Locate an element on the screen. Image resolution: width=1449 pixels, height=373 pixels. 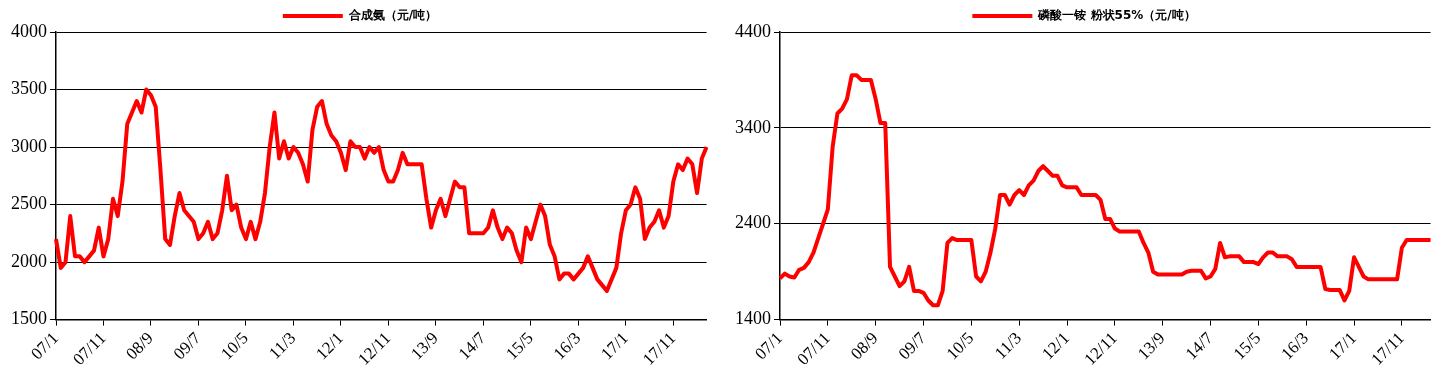
y-tick-label: 3000 is located at coordinates (29, 145).